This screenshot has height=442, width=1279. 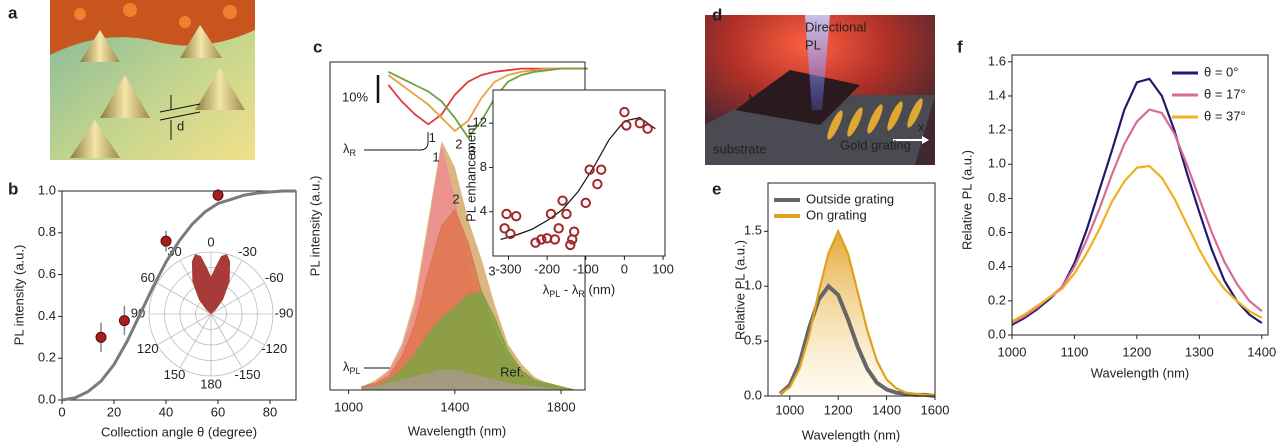 I want to click on x-tick-label: -100, so click(x=586, y=268).